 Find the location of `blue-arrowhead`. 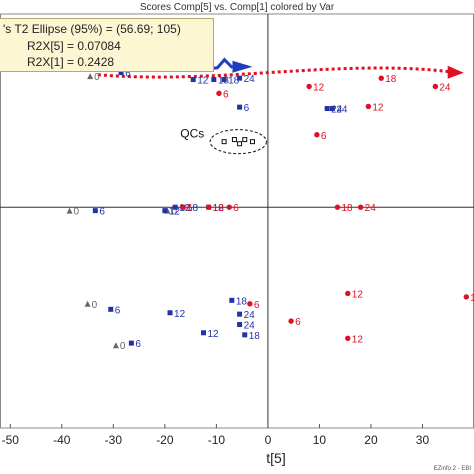

blue-arrowhead is located at coordinates (242, 66).